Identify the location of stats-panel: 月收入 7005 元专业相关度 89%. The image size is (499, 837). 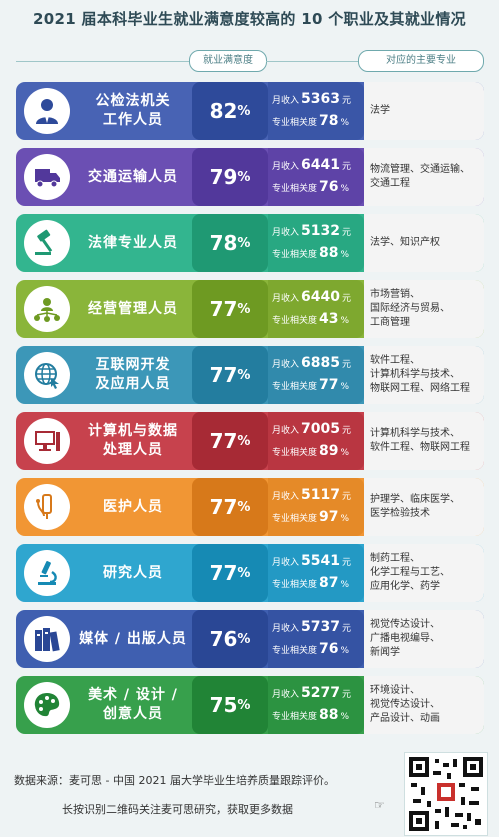
(316, 441).